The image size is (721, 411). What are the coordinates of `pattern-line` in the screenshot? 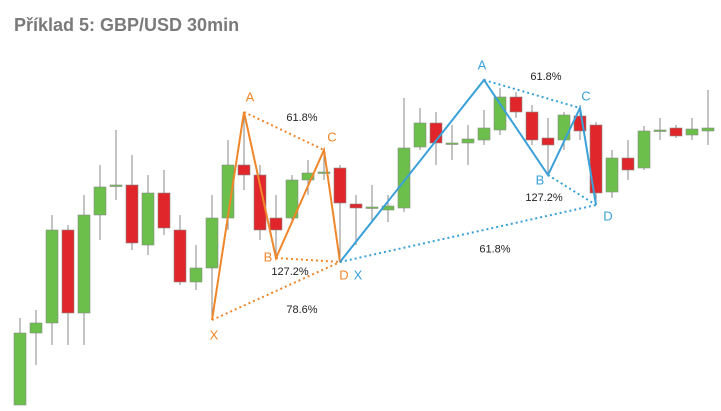 It's located at (276, 216).